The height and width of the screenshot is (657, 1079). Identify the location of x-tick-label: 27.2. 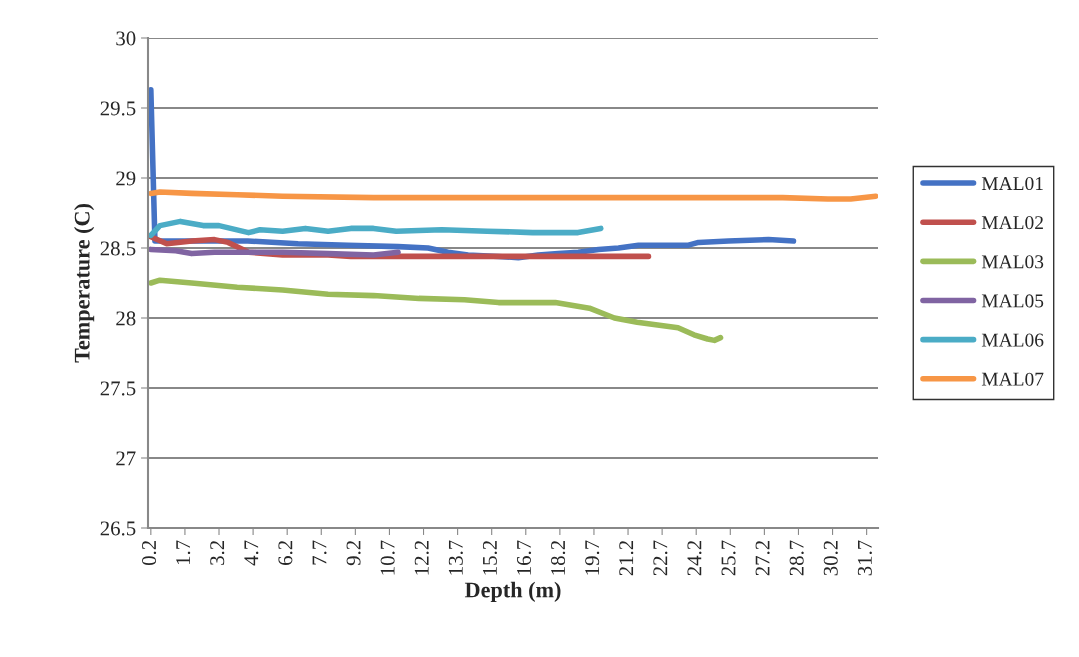
(762, 558).